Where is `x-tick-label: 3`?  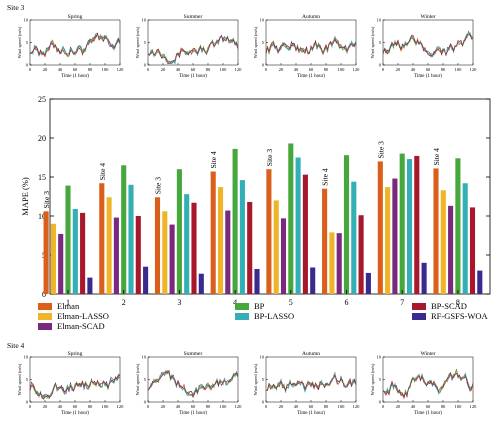
x-tick-label: 3 is located at coordinates (179, 302).